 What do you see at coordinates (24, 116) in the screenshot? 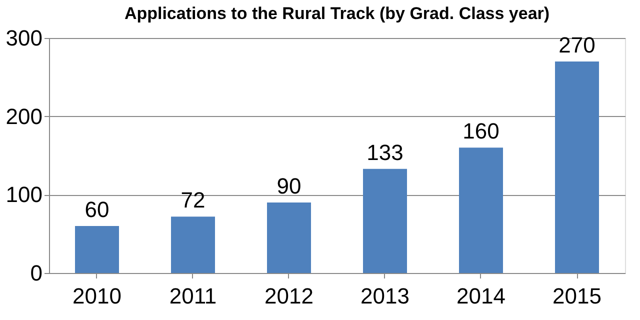
I see `y-tick-label: 200` at bounding box center [24, 116].